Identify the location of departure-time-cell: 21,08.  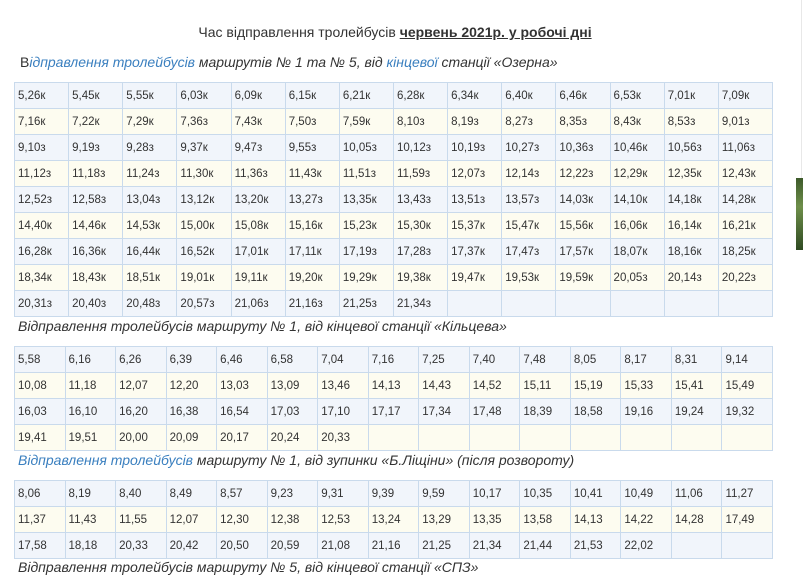
(343, 545).